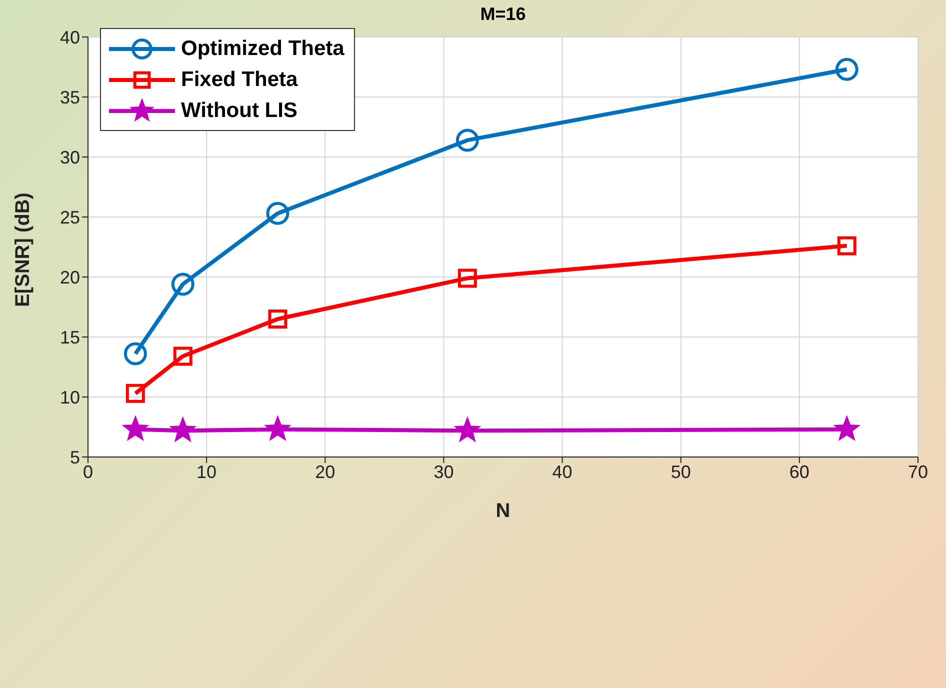 The width and height of the screenshot is (946, 688). I want to click on y-tick-label: 10, so click(70, 397).